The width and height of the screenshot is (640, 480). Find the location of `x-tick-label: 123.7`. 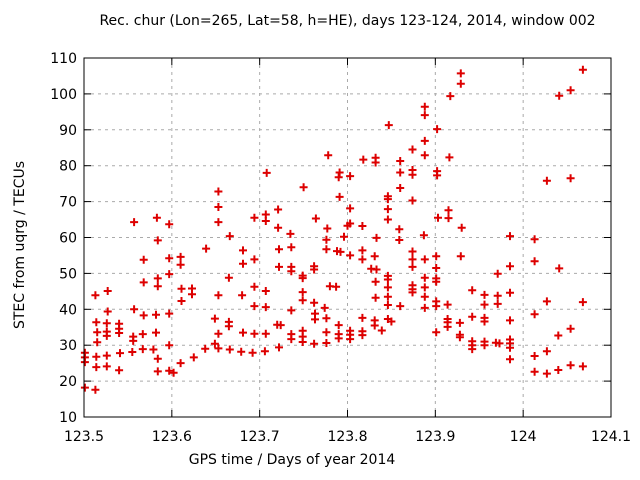

x-tick-label: 123.7 is located at coordinates (260, 437).